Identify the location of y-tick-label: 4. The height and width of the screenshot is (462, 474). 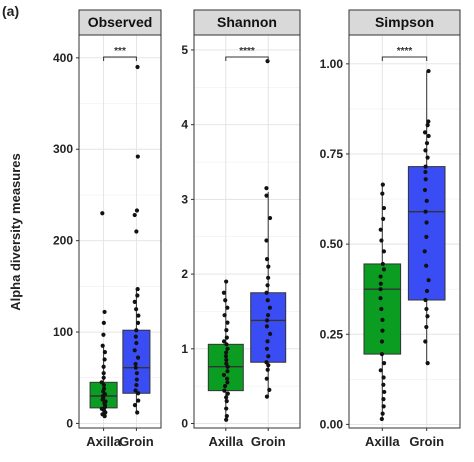
(184, 125).